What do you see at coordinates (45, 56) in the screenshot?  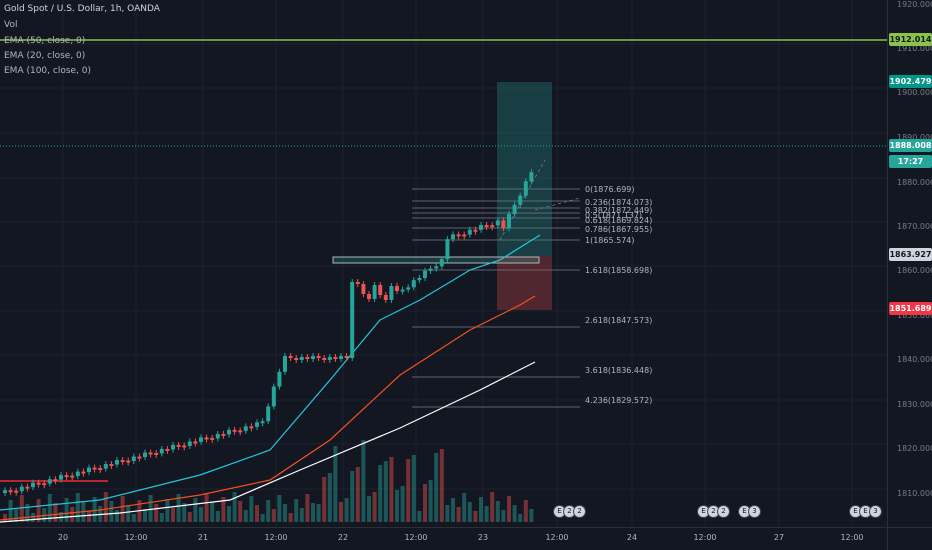 I see `ema20-indicator-label: EMA (20, close, 0)` at bounding box center [45, 56].